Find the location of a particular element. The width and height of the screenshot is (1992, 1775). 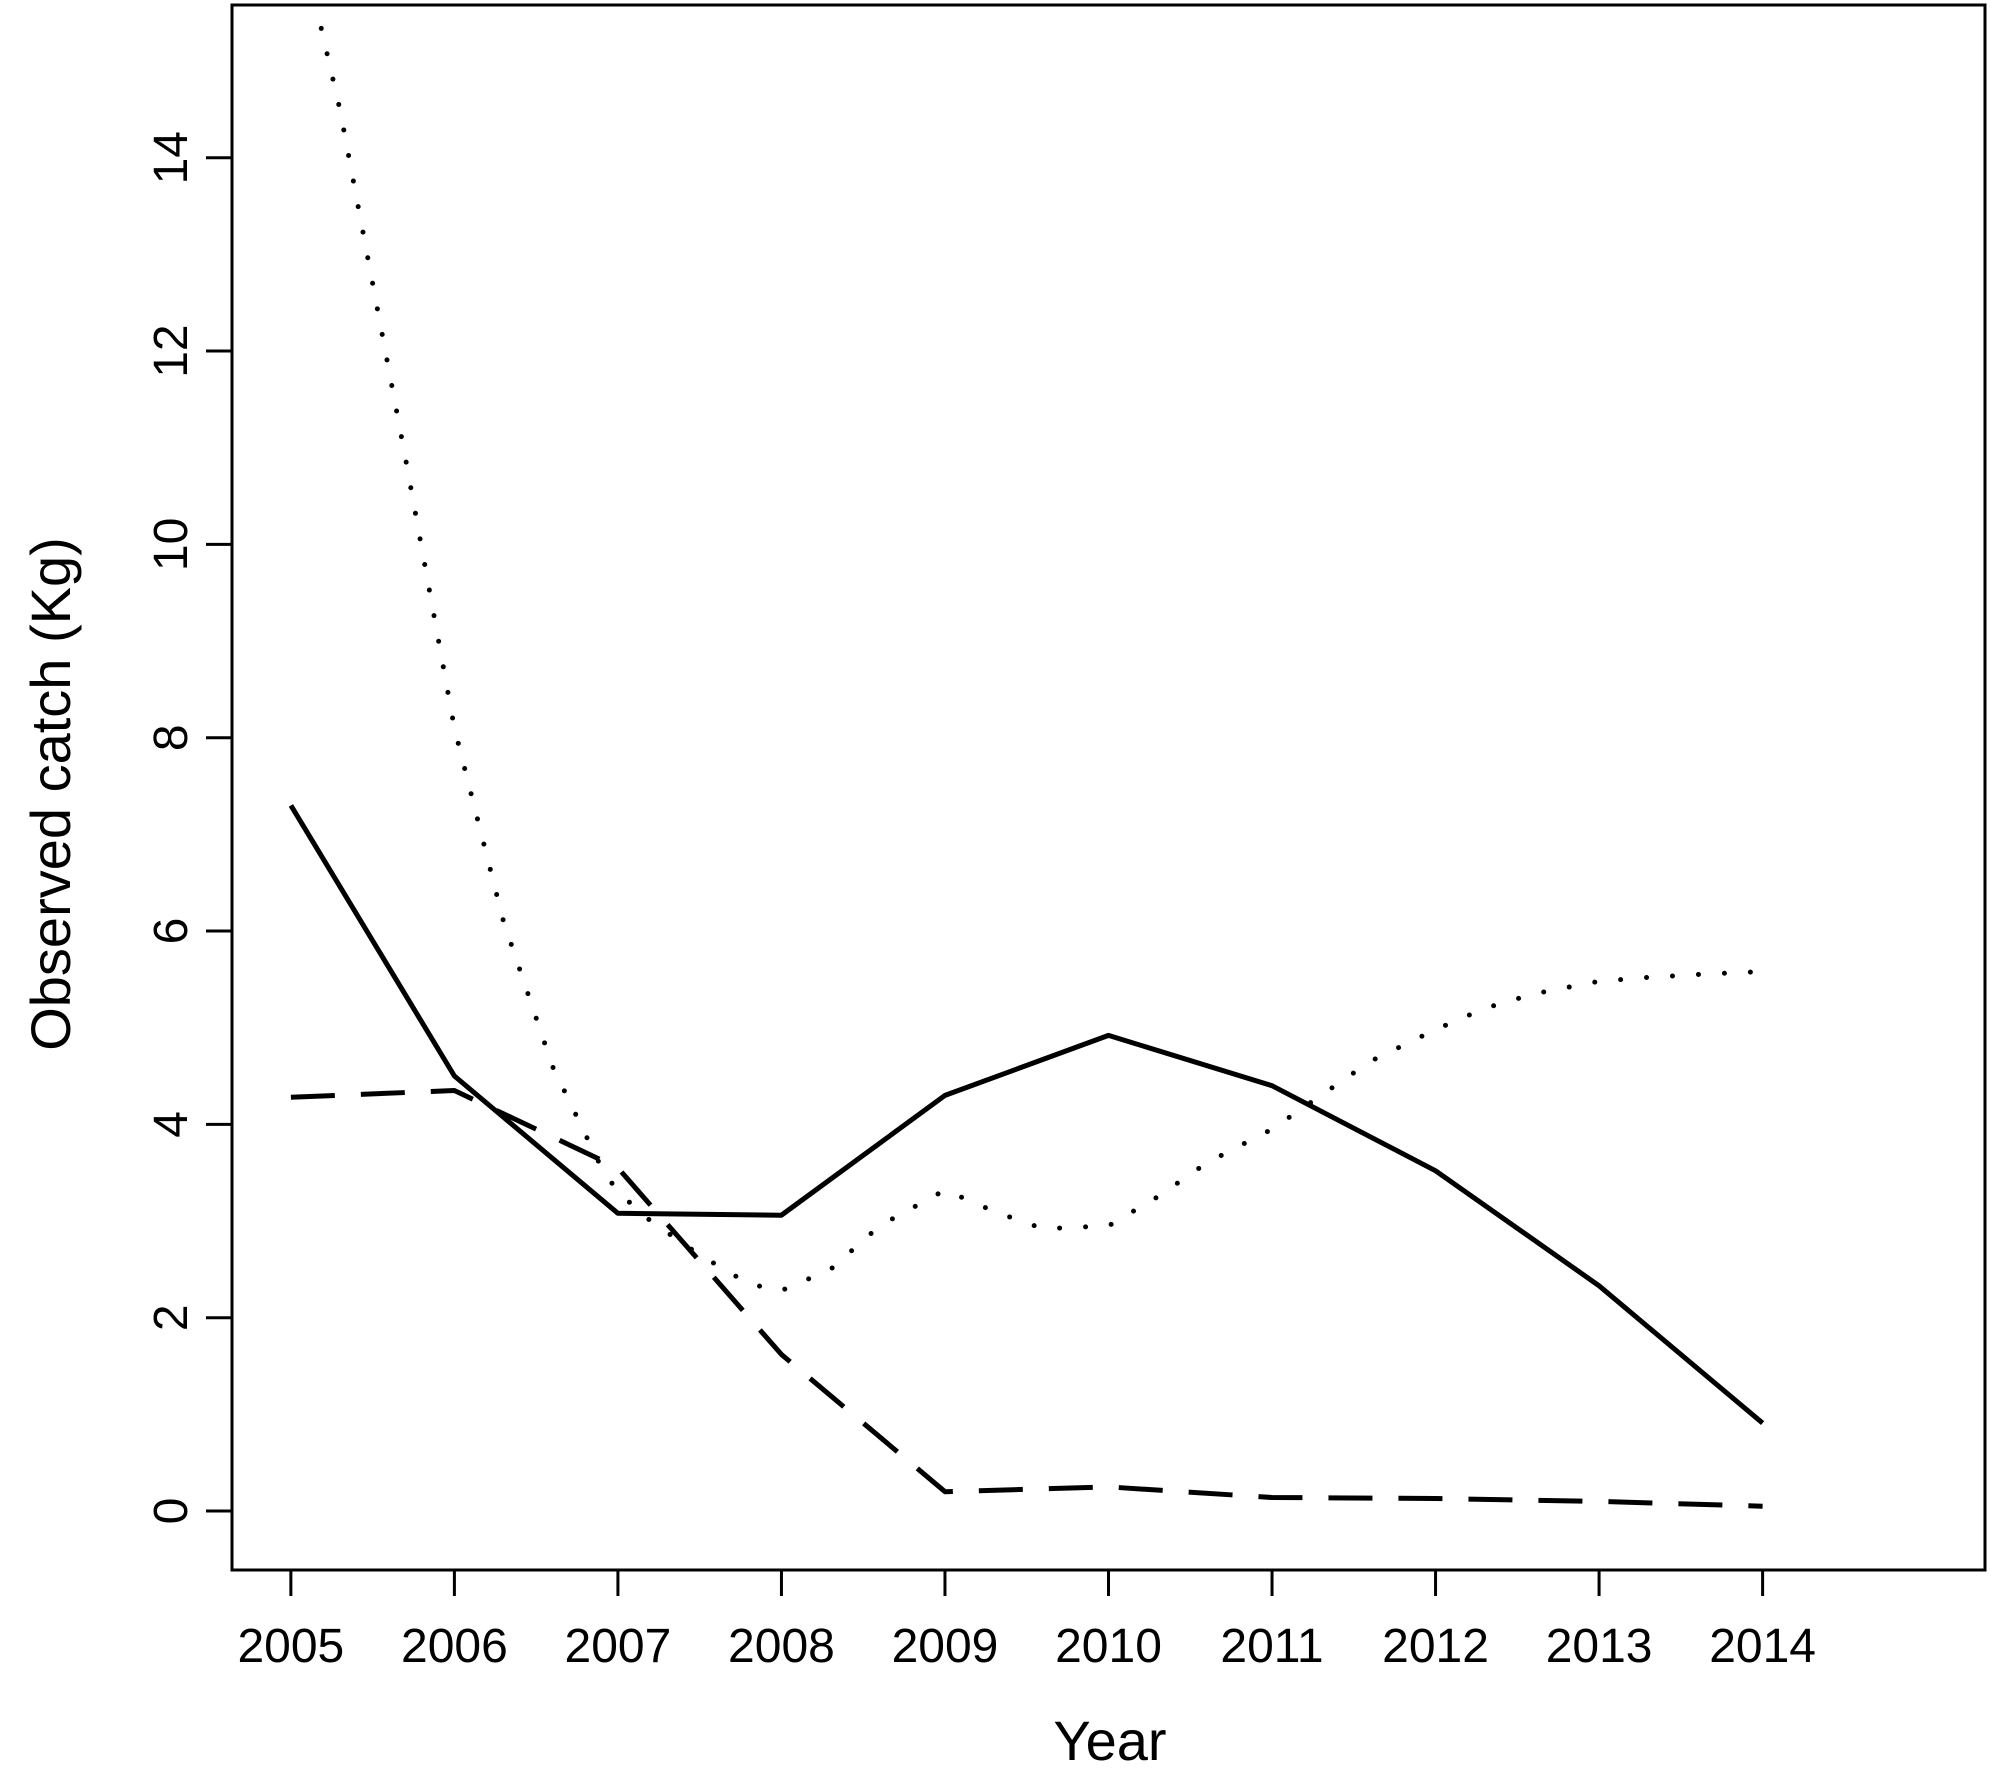

x-tick-label: 2005 is located at coordinates (290, 1646).